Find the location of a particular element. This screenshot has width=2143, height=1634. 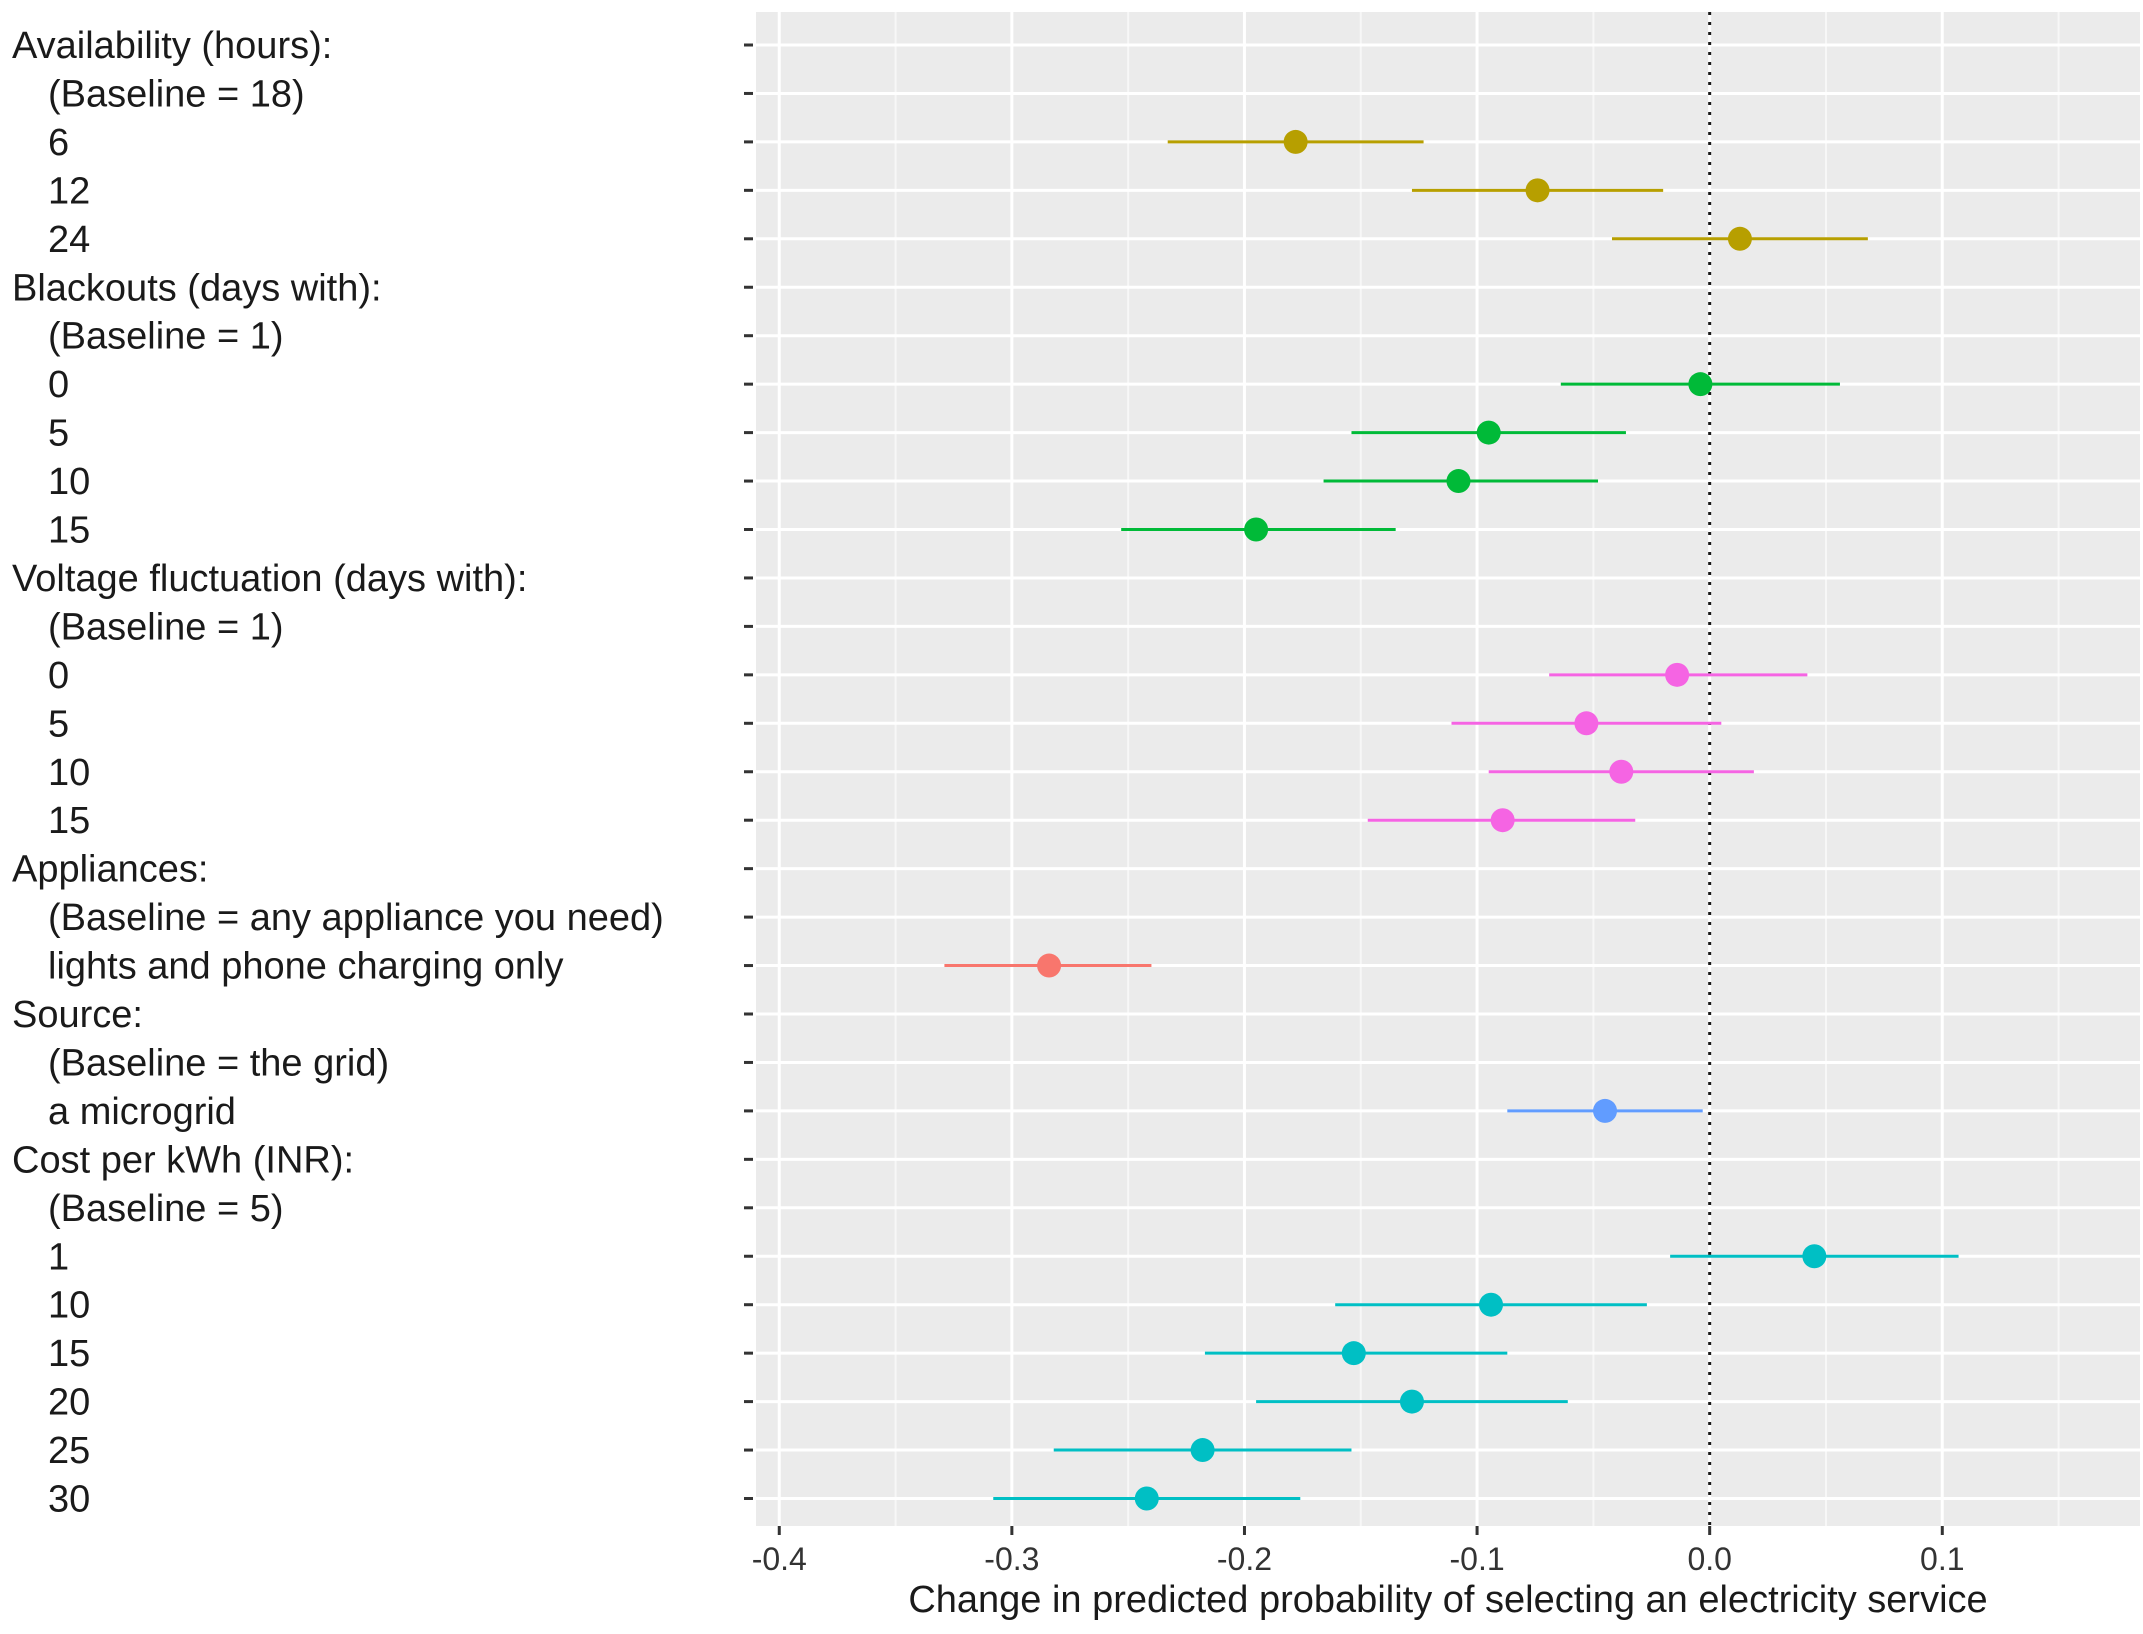

row-label: (Baseline = any appliance you need) is located at coordinates (356, 918).